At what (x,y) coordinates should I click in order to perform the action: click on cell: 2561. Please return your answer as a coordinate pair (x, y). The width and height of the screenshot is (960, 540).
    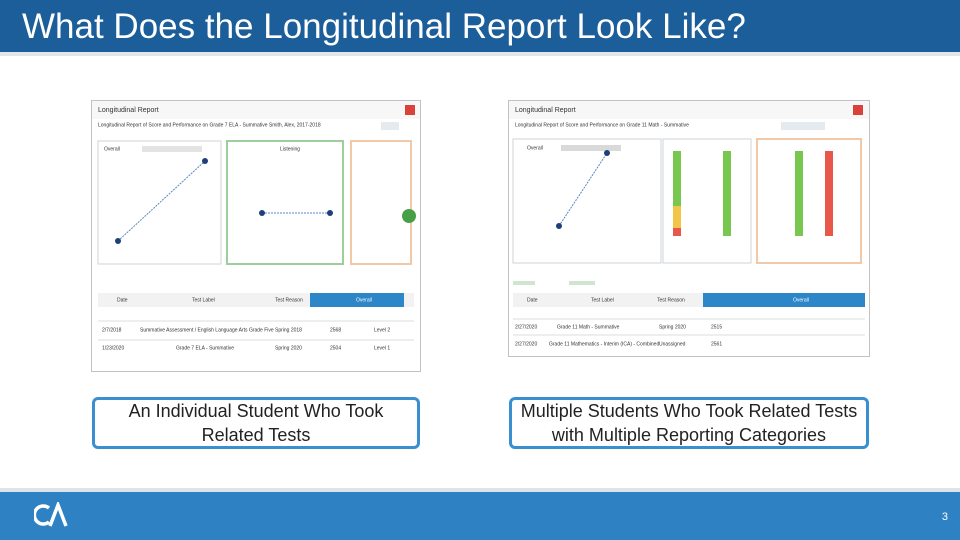
    Looking at the image, I should click on (716, 344).